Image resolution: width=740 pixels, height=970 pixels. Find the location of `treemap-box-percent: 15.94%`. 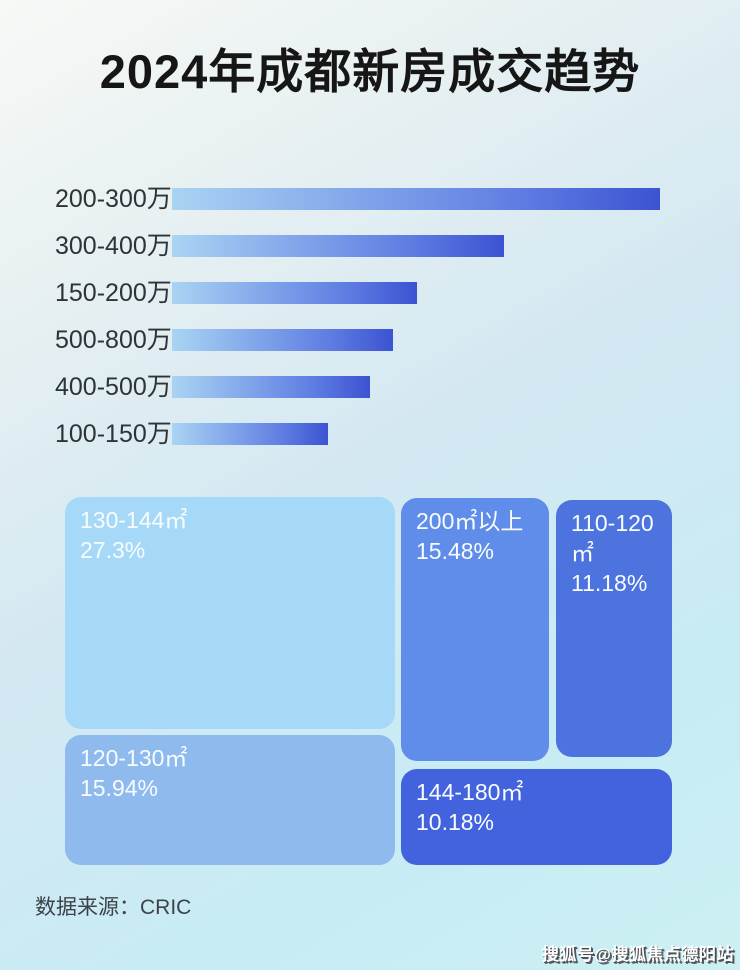

treemap-box-percent: 15.94% is located at coordinates (119, 788).